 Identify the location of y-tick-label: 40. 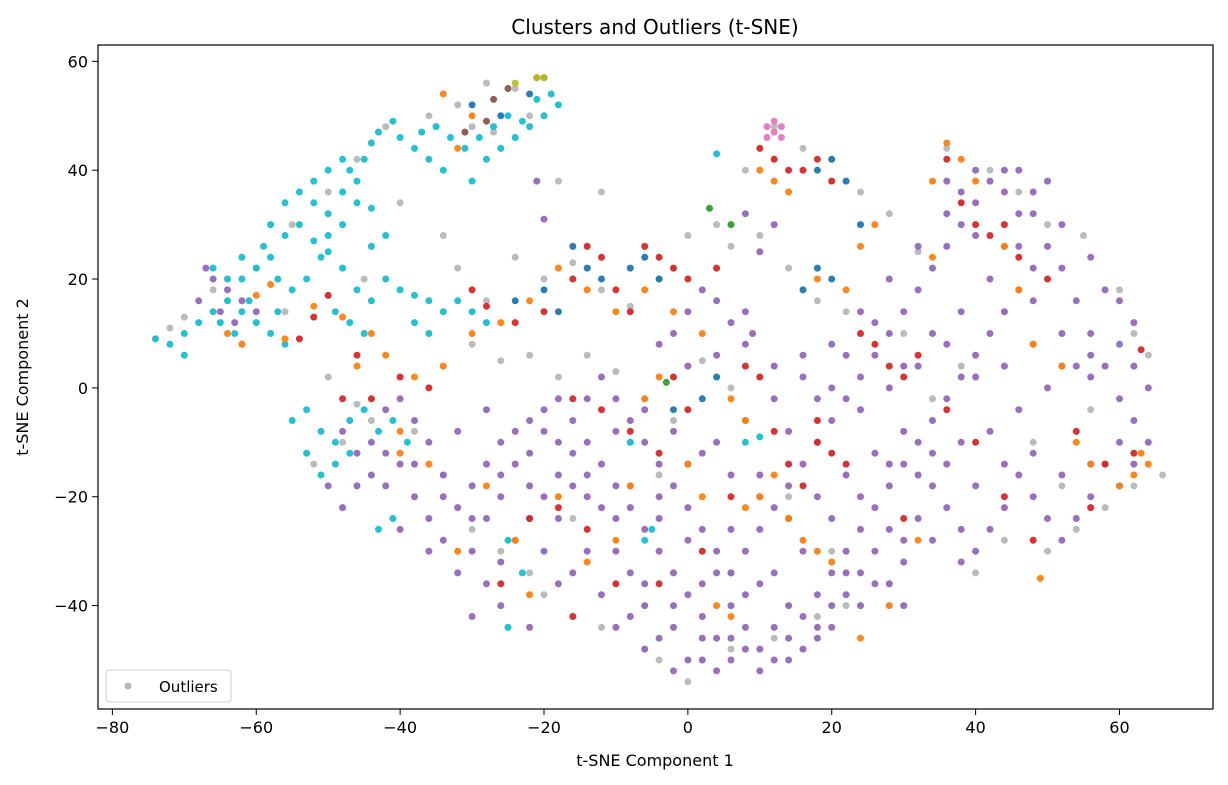
(78, 170).